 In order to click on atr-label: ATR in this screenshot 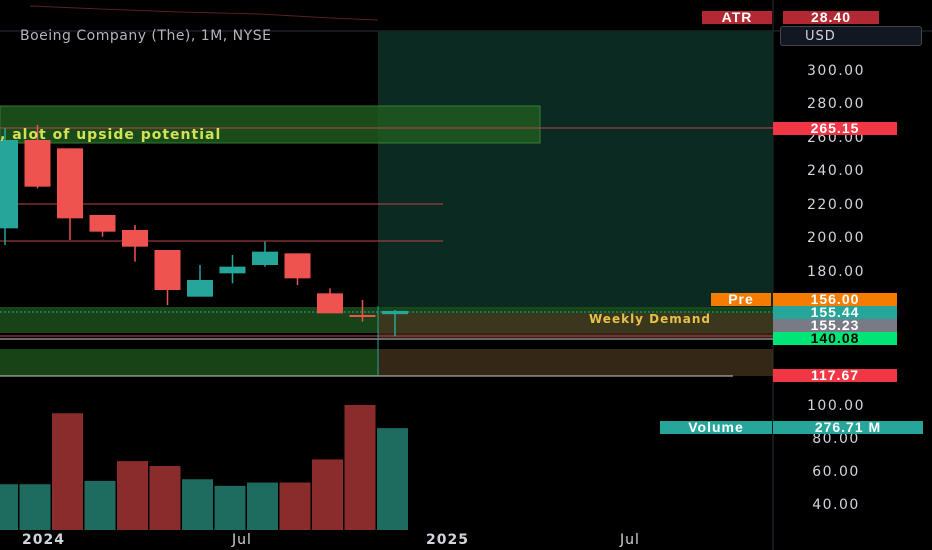, I will do `click(737, 17)`.